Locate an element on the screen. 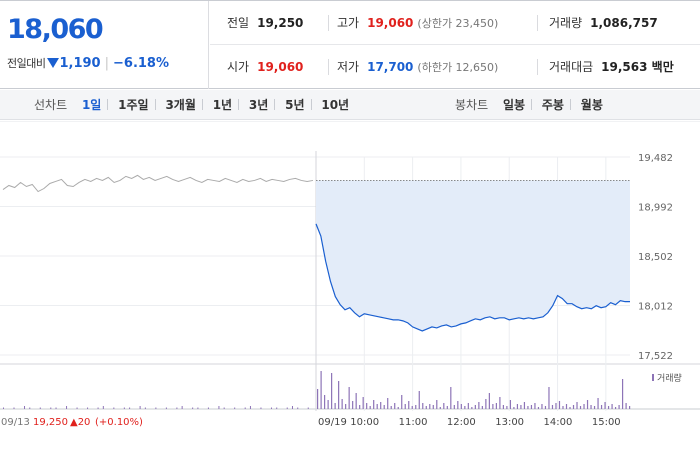 Image resolution: width=700 pixels, height=450 pixels. y-tick-label: 17,522 is located at coordinates (655, 356).